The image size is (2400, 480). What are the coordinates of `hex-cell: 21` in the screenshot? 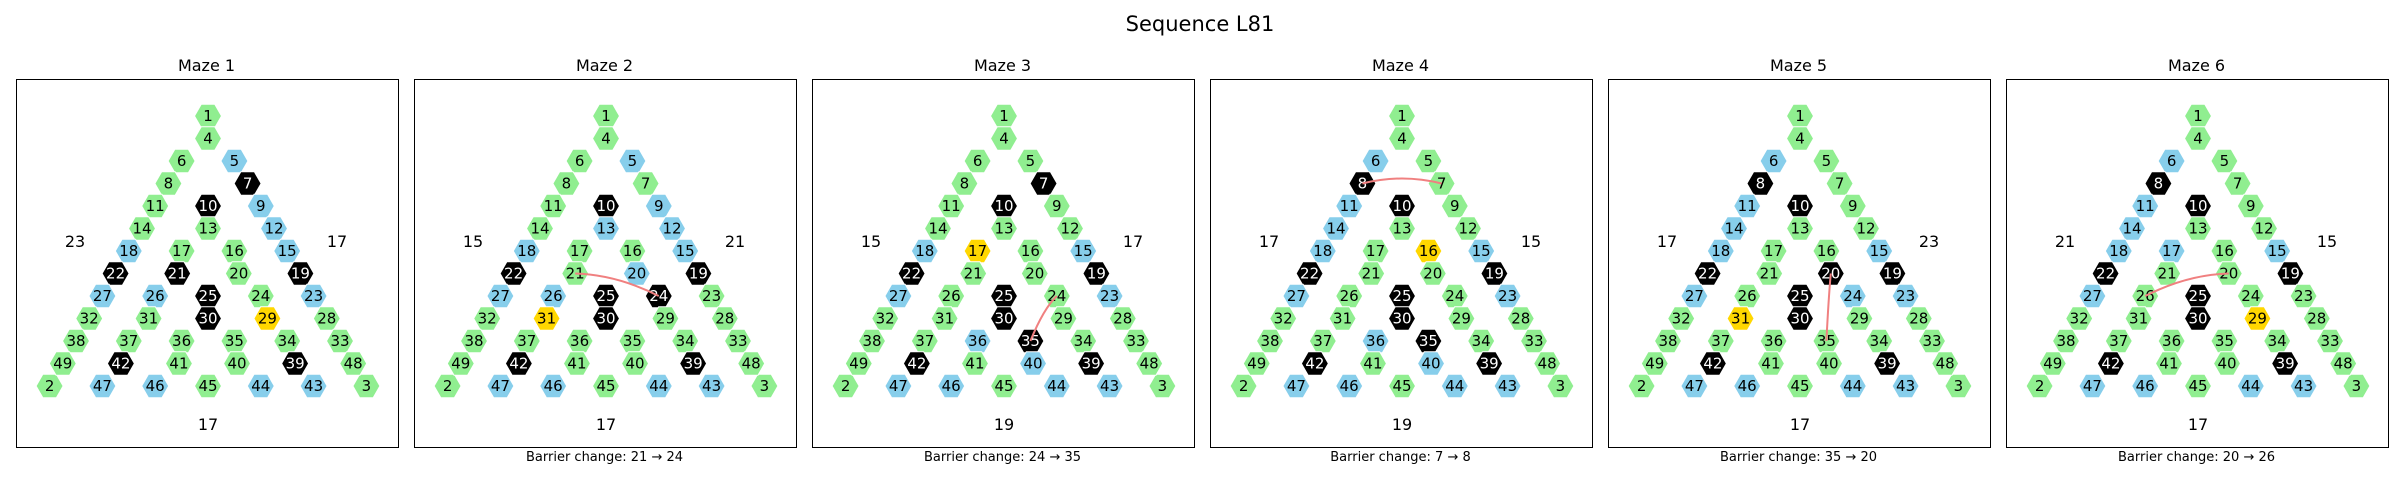 It's located at (177, 273).